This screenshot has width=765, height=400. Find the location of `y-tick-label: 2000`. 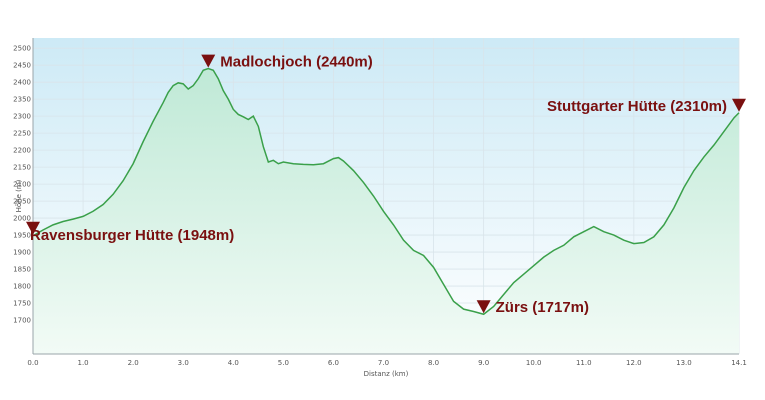

y-tick-label: 2000 is located at coordinates (22, 219).